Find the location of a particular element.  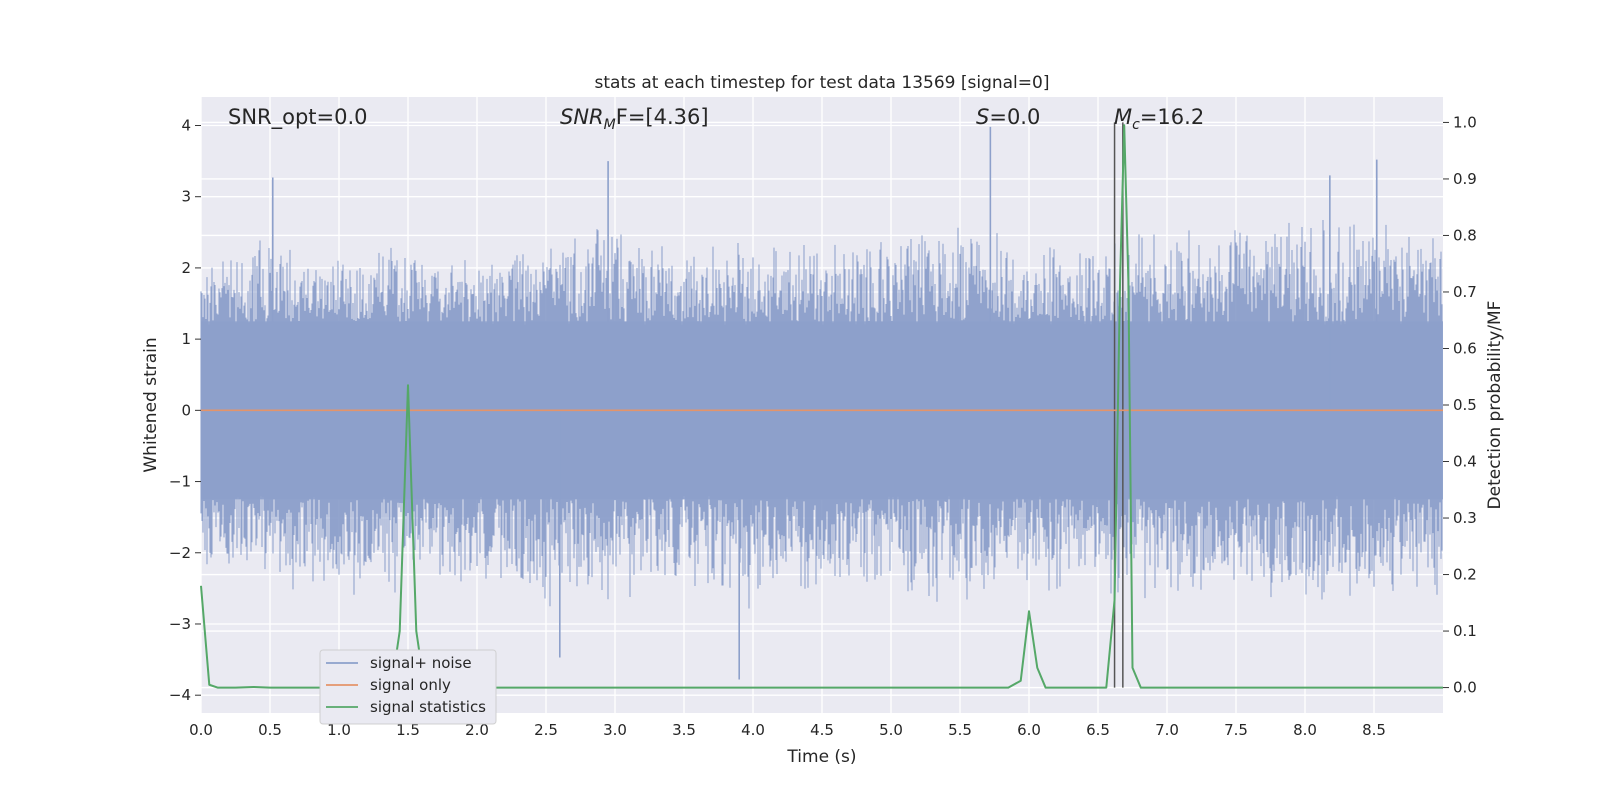

y-tick-label: 4 is located at coordinates (186, 125).